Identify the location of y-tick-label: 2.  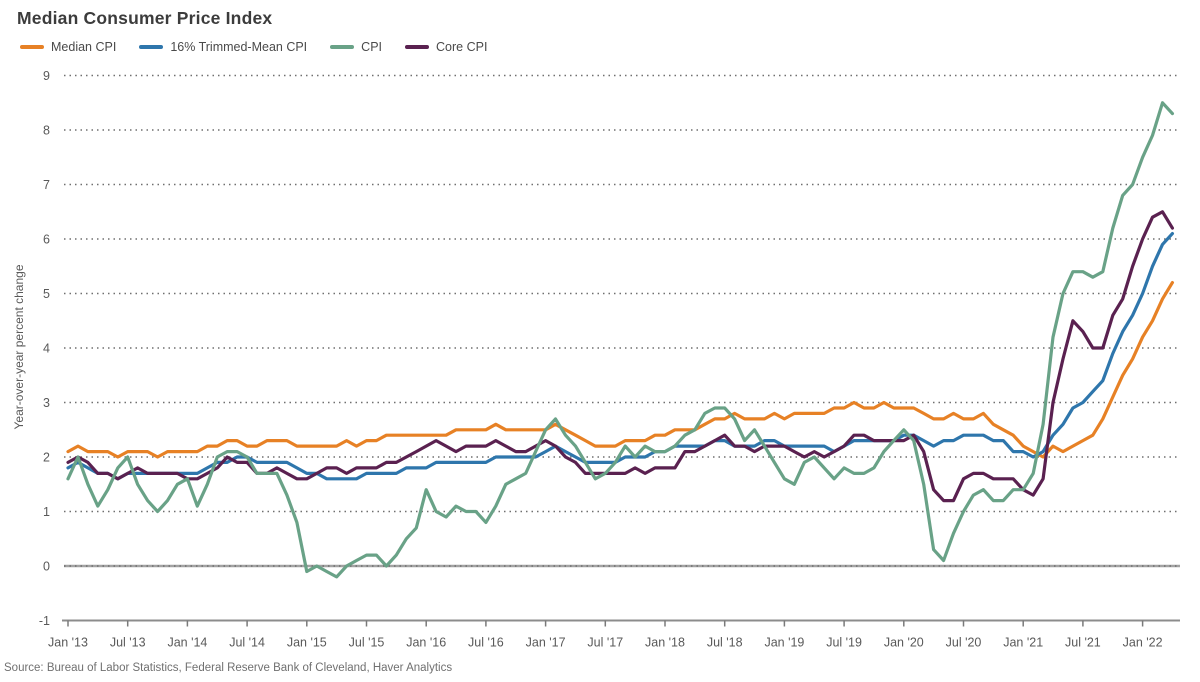
(46, 458).